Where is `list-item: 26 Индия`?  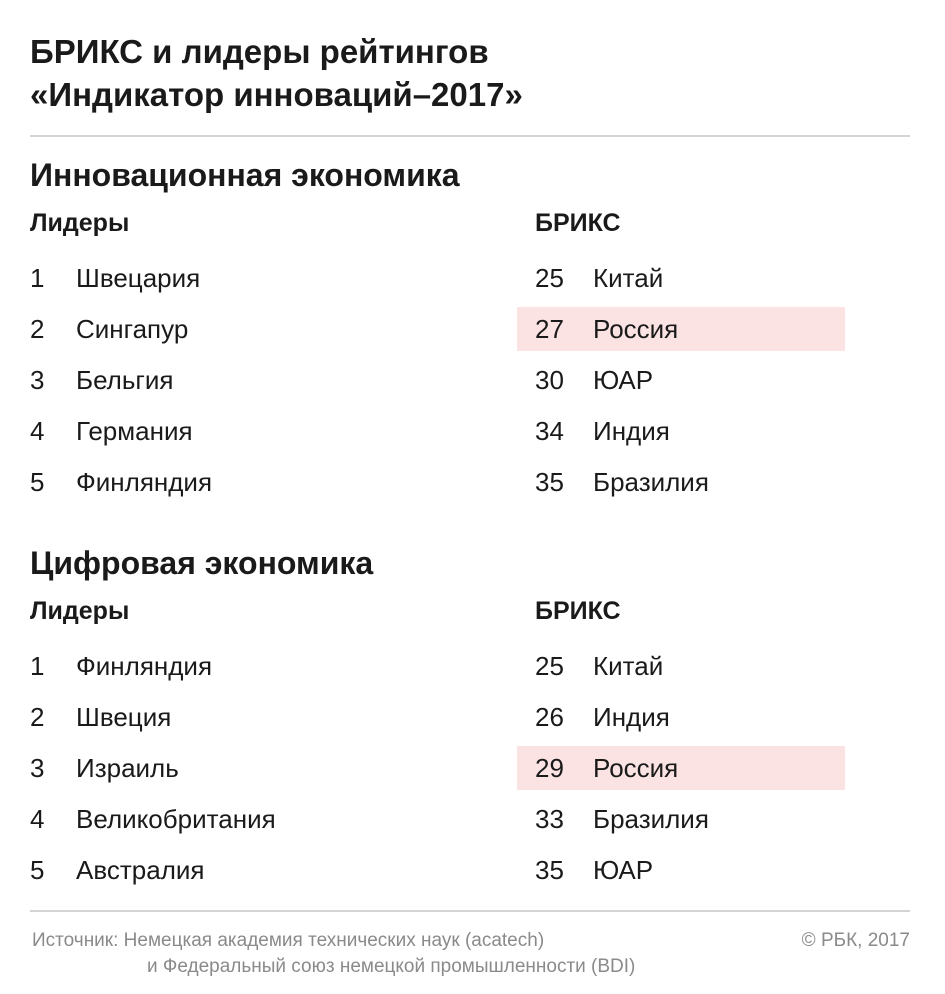
list-item: 26 Индия is located at coordinates (681, 717).